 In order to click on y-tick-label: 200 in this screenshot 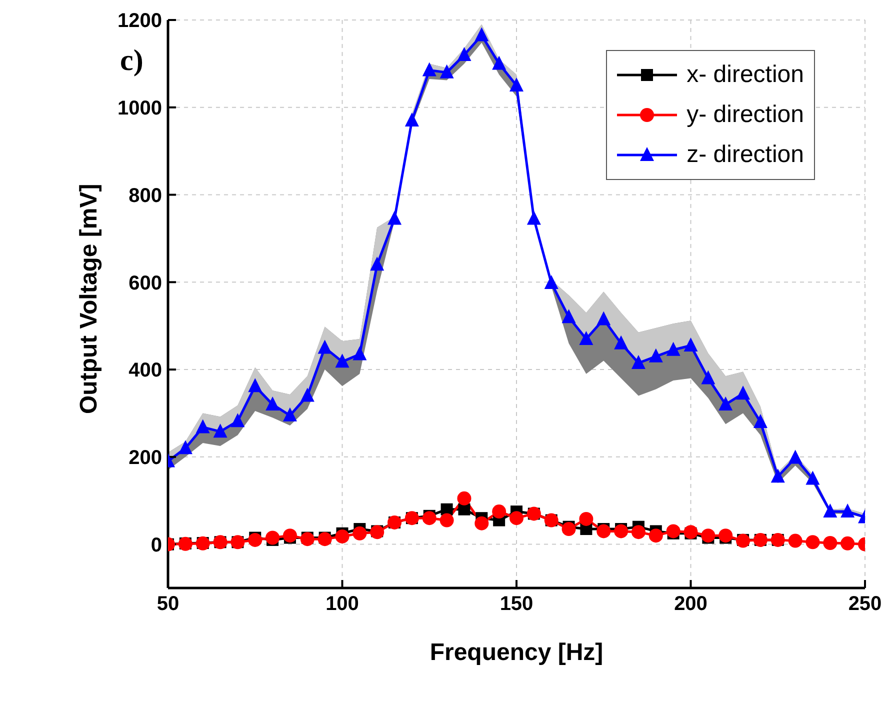, I will do `click(145, 458)`.